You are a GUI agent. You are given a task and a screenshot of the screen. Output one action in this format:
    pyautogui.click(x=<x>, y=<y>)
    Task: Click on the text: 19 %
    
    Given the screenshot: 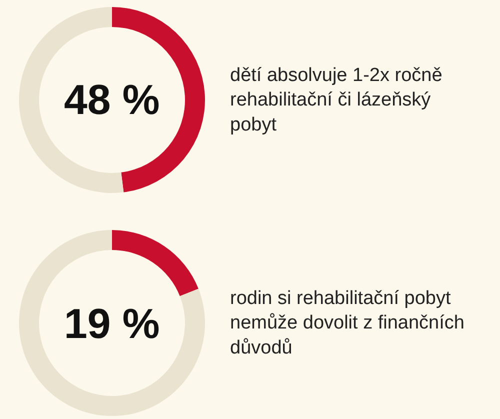 What is the action you would take?
    pyautogui.click(x=112, y=323)
    